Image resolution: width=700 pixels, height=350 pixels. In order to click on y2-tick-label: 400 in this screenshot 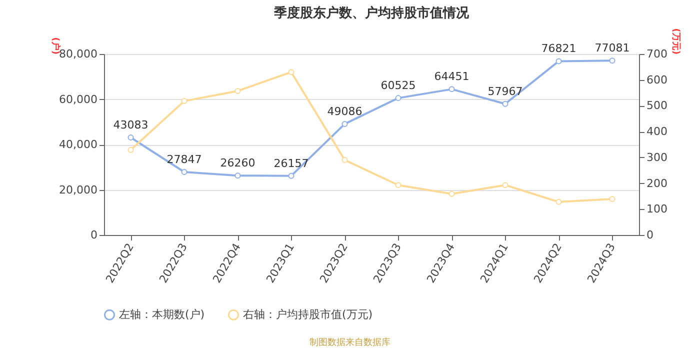, I will do `click(657, 131)`.